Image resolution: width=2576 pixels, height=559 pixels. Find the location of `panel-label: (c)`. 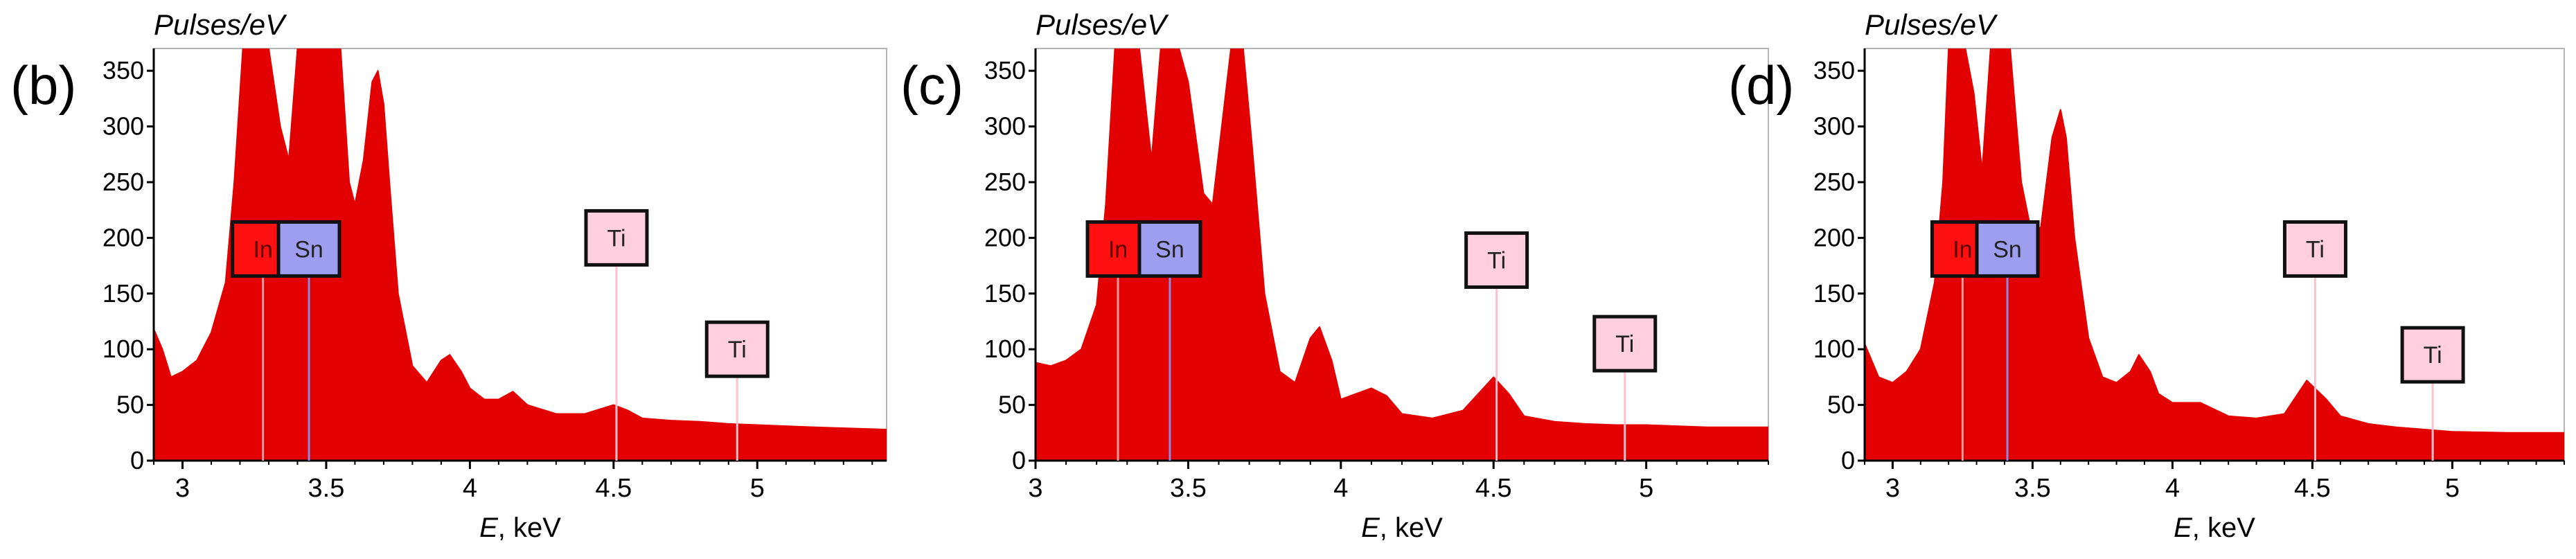

panel-label: (c) is located at coordinates (931, 85).